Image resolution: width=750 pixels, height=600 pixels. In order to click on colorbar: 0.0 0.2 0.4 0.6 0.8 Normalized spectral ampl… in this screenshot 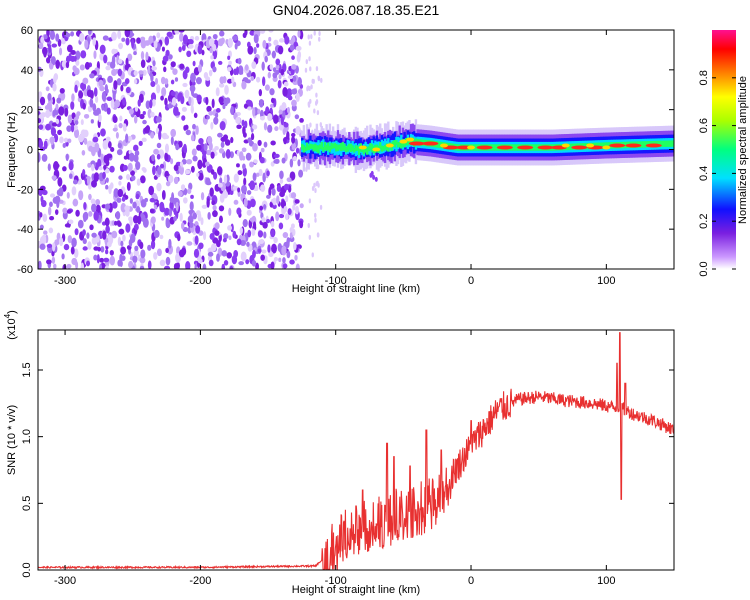, I will do `click(723, 153)`.